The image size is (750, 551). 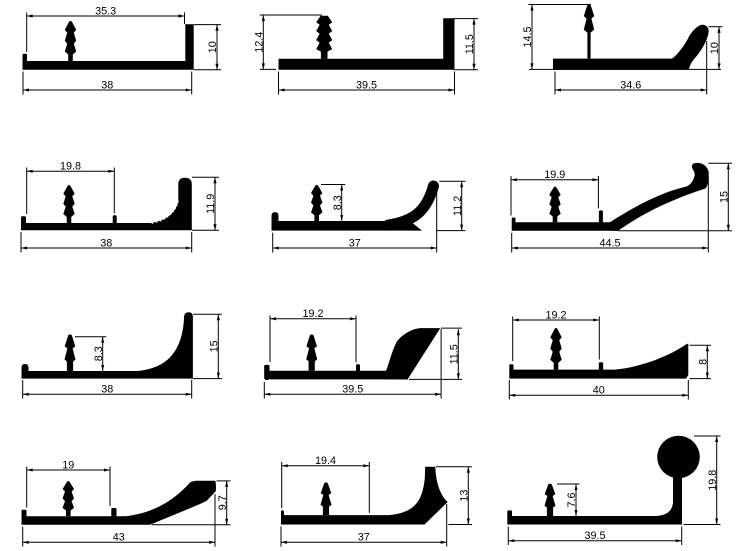 What do you see at coordinates (119, 538) in the screenshot?
I see `svg-text: 43` at bounding box center [119, 538].